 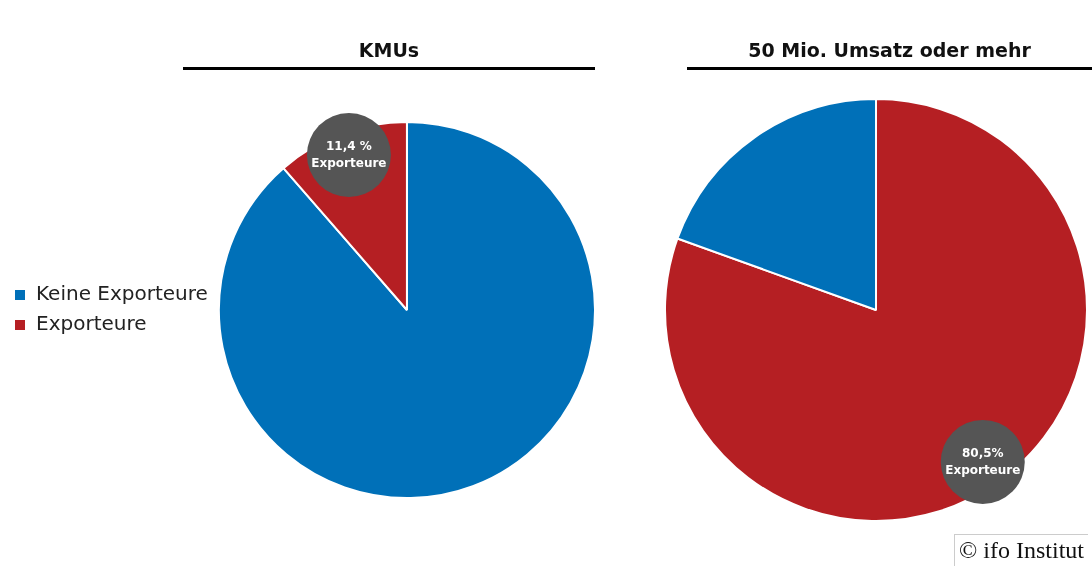 What do you see at coordinates (889, 35) in the screenshot?
I see `chart-title: 50 Mio. Umsatz oder mehr` at bounding box center [889, 35].